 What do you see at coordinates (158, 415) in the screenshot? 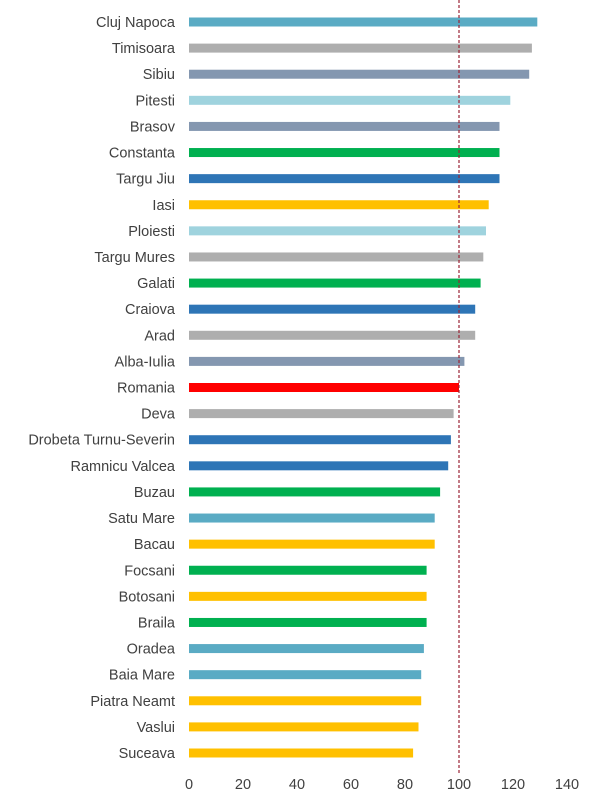
I see `category-label-deva: Deva` at bounding box center [158, 415].